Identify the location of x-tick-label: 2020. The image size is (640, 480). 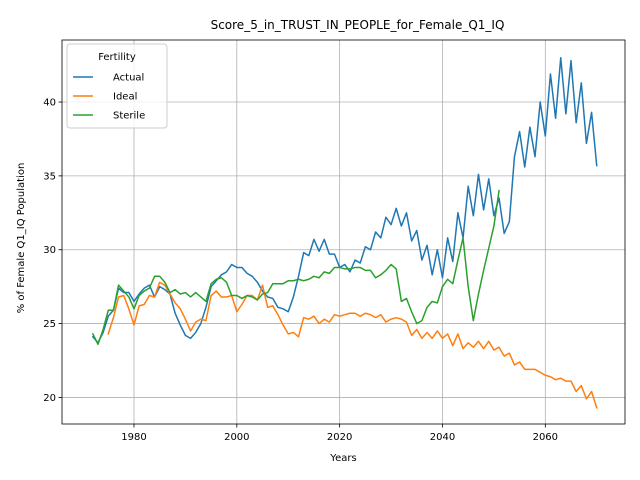
(339, 437).